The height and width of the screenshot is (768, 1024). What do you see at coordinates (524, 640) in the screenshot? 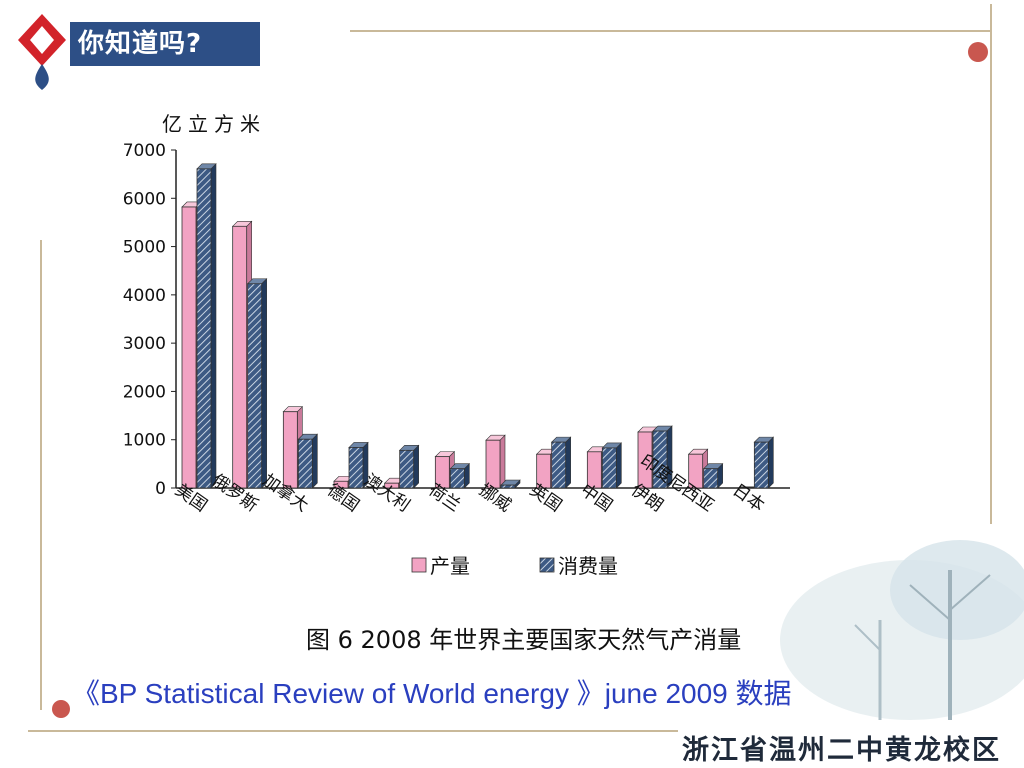
I see `chart-caption: 图 6 2008 年世界主要国家天然气产消量` at bounding box center [524, 640].